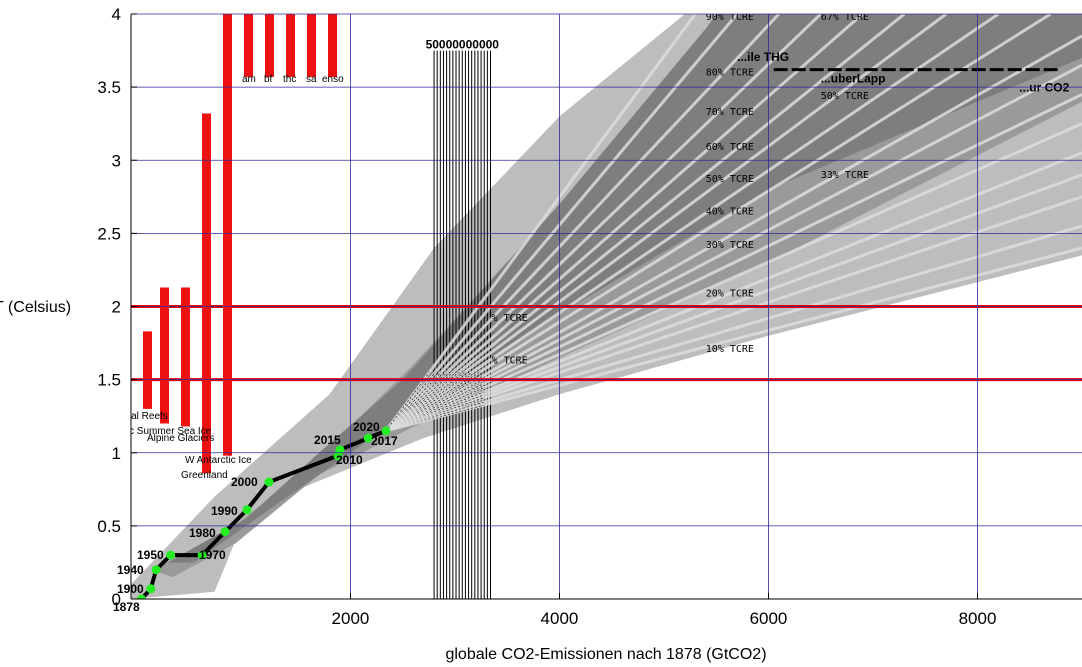 This screenshot has width=1082, height=667. What do you see at coordinates (204, 475) in the screenshot?
I see `tipping-label-4: Greenland` at bounding box center [204, 475].